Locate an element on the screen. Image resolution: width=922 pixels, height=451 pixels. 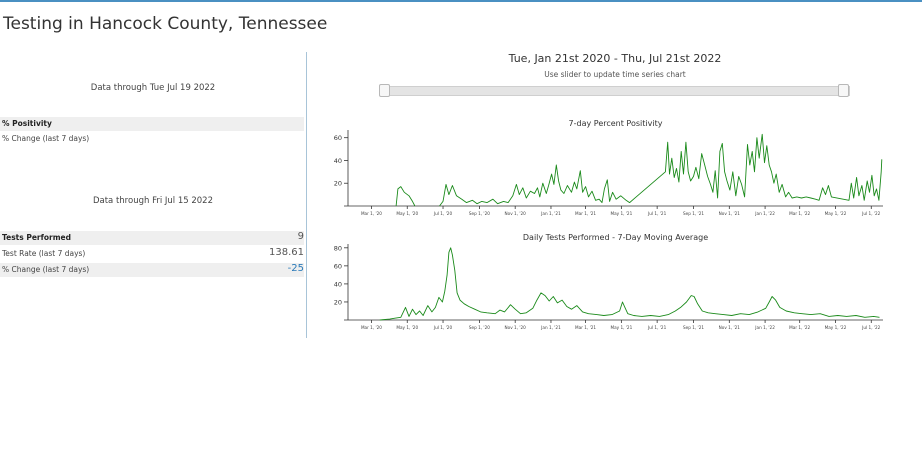
chart-0-xtick-label-3: Sep 1, '20 is located at coordinates (479, 213).